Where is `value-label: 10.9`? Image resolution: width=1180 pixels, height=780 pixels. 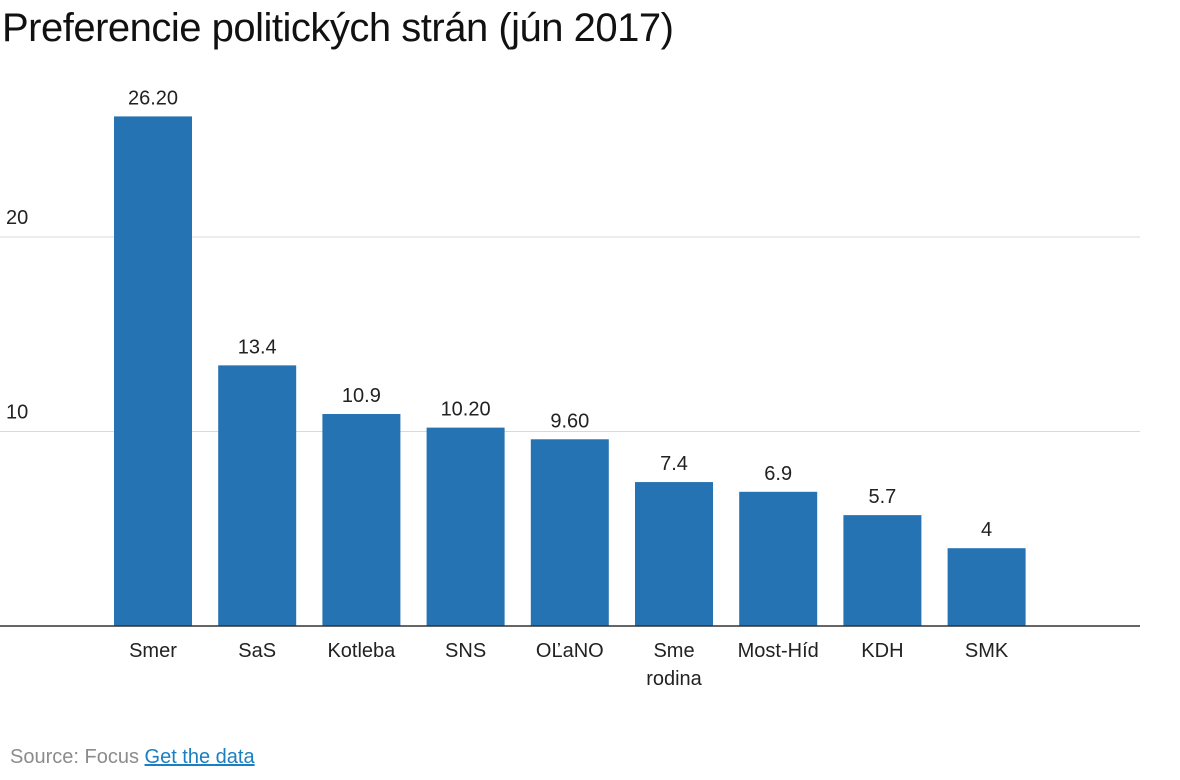
value-label: 10.9 is located at coordinates (361, 396).